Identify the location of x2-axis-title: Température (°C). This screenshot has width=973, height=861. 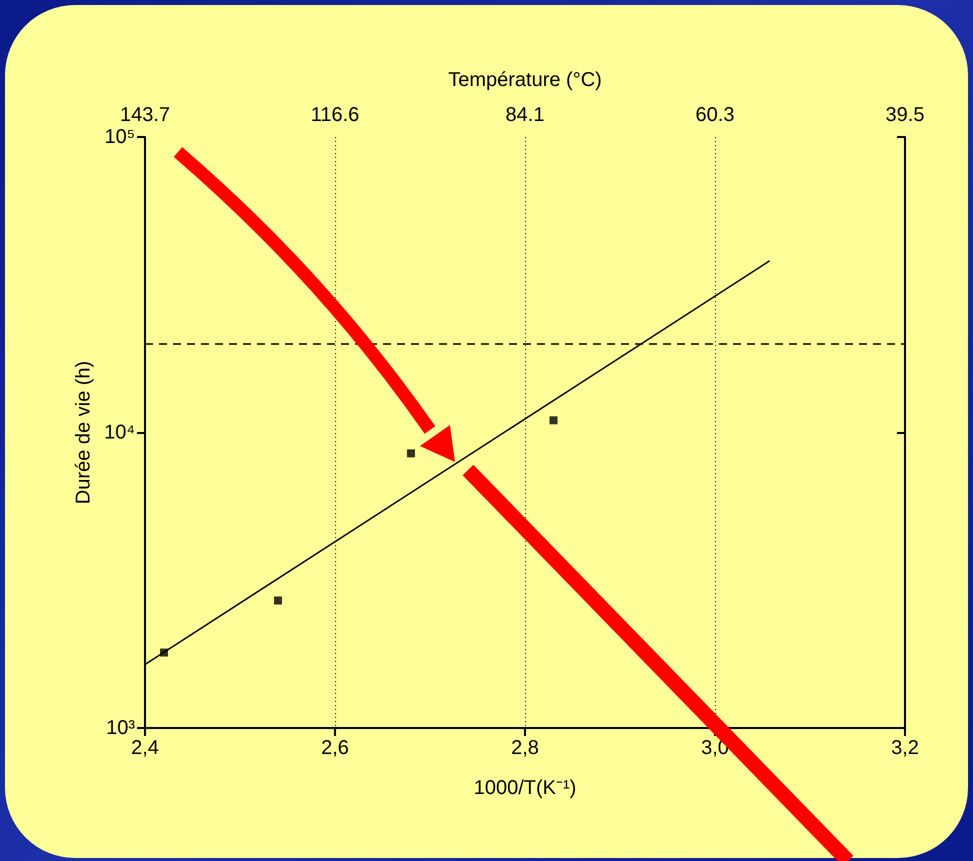
(525, 80).